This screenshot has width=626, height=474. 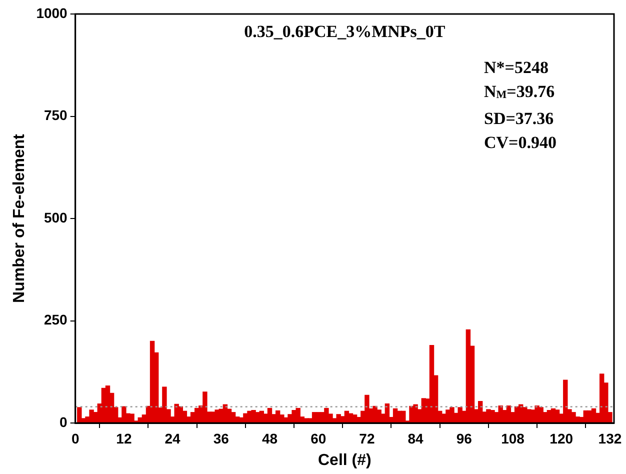 I want to click on x-tick-label: 0, so click(x=75, y=438).